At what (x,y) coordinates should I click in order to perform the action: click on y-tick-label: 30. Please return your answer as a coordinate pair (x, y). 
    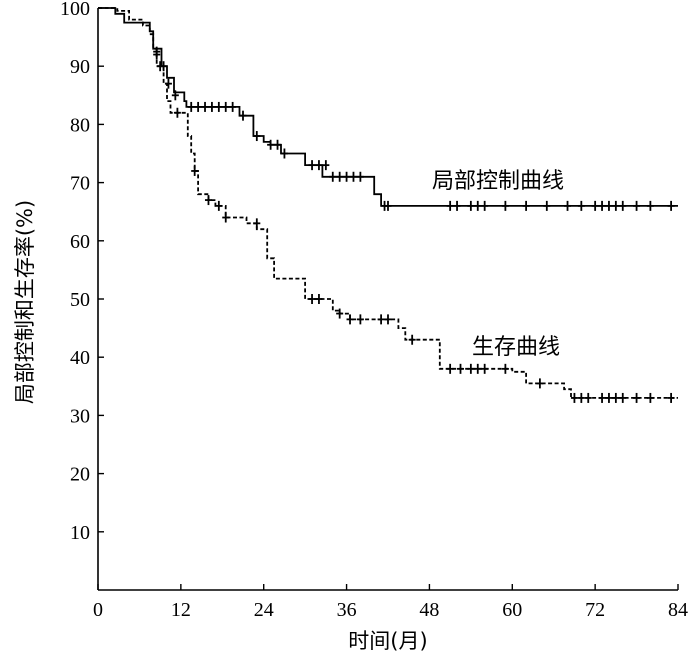
    Looking at the image, I should click on (80, 416).